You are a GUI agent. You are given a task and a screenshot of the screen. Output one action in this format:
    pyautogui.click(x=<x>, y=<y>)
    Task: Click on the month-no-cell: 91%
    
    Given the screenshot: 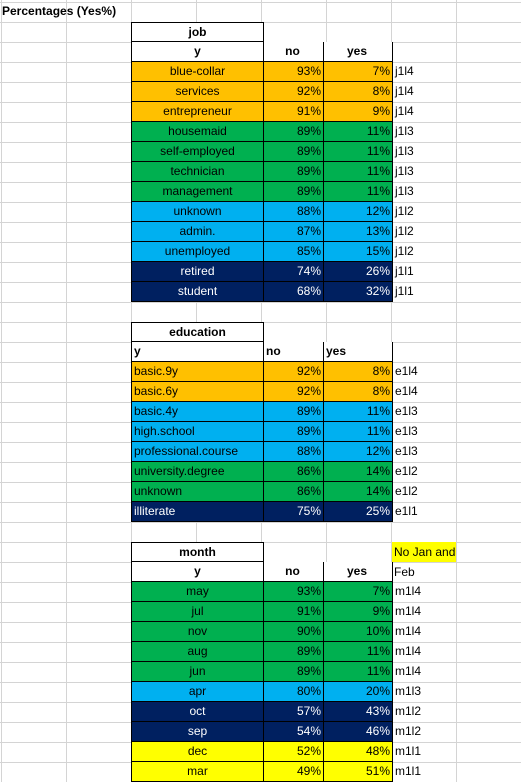 What is the action you would take?
    pyautogui.click(x=294, y=612)
    